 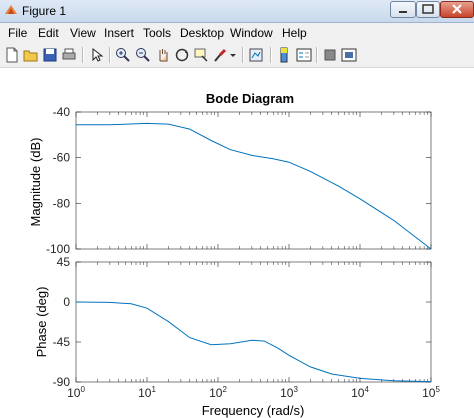 I want to click on phase-x-tick-label: 10⁰, so click(x=76, y=392).